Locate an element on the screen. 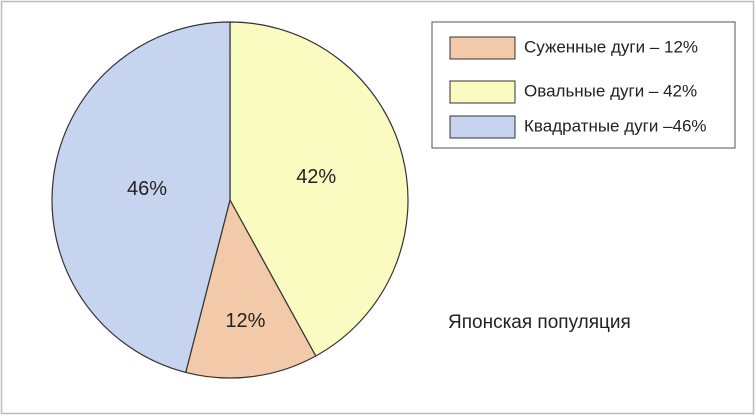 The height and width of the screenshot is (416, 756). slice-label: 46% is located at coordinates (147, 189).